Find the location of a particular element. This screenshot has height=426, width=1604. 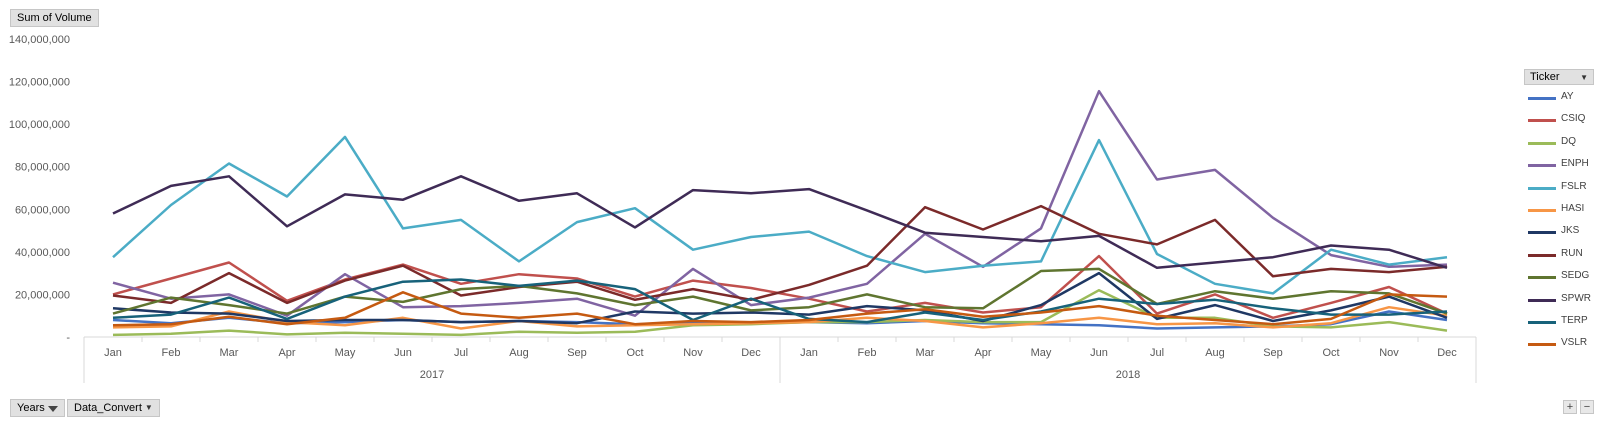

series-line-terp is located at coordinates (780, 301).